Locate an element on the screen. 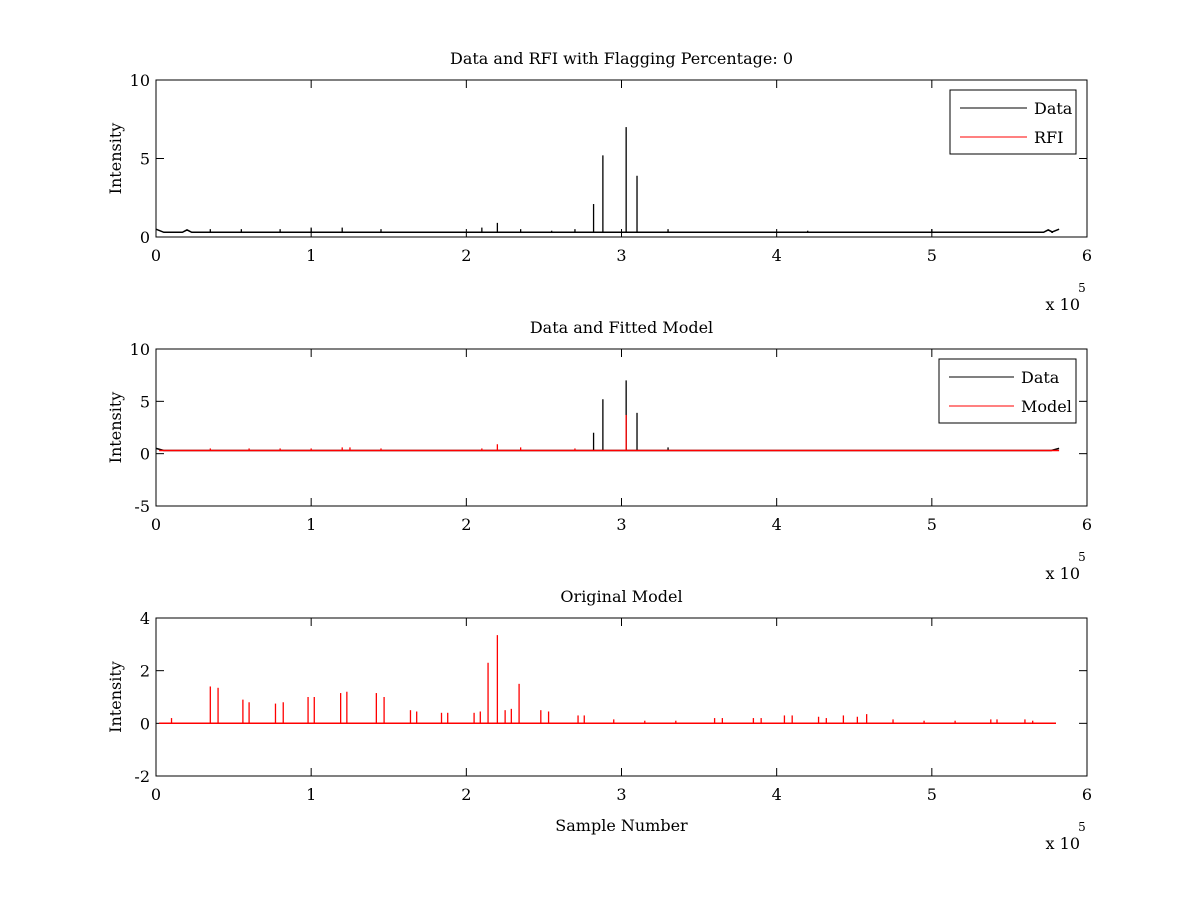 This screenshot has height=900, width=1200. legend-label: Model is located at coordinates (1046, 406).